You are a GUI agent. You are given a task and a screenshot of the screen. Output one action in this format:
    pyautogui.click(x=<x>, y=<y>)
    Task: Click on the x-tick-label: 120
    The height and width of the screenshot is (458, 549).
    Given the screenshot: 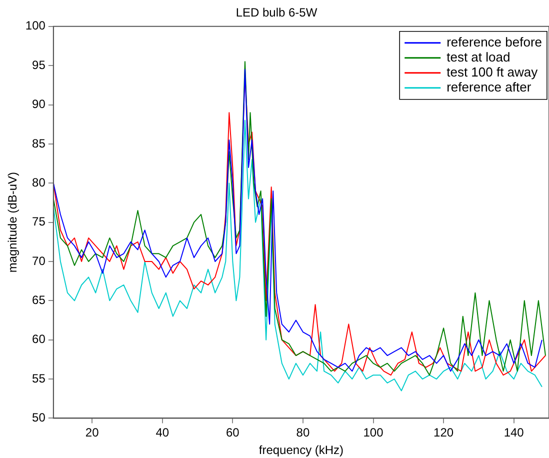 What is the action you would take?
    pyautogui.click(x=444, y=433)
    